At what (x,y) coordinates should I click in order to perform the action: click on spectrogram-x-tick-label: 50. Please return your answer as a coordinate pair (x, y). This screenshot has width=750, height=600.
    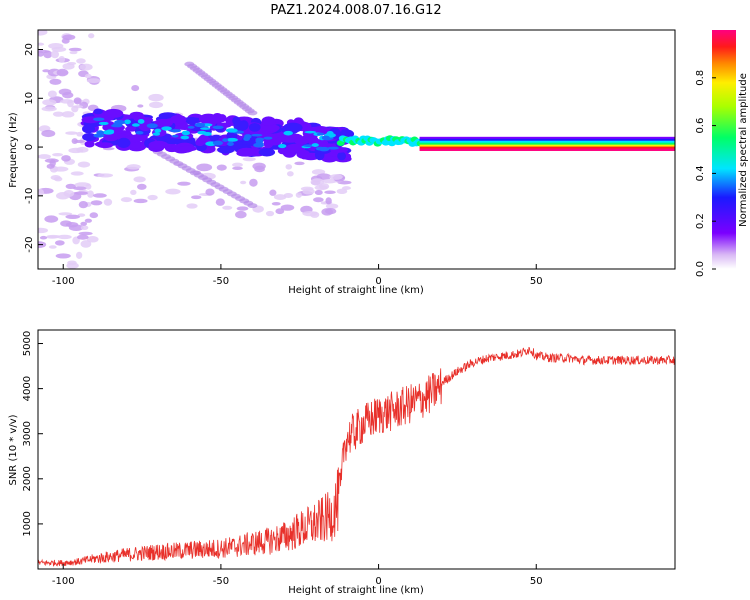
    Looking at the image, I should click on (536, 281).